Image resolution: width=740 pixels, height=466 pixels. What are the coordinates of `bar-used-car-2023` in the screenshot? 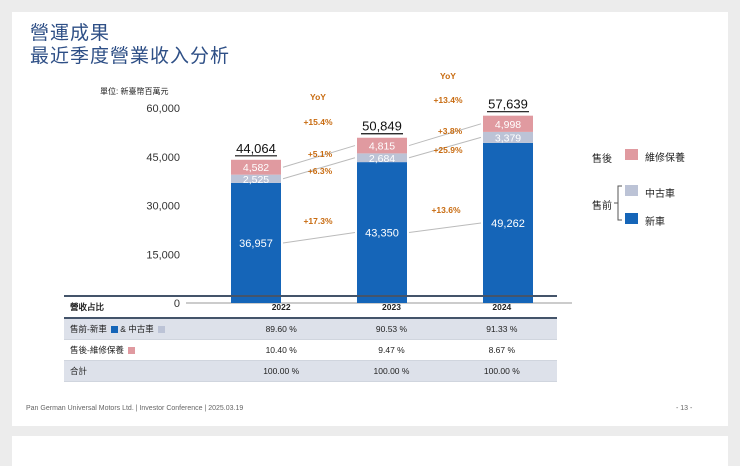 It's located at (382, 158).